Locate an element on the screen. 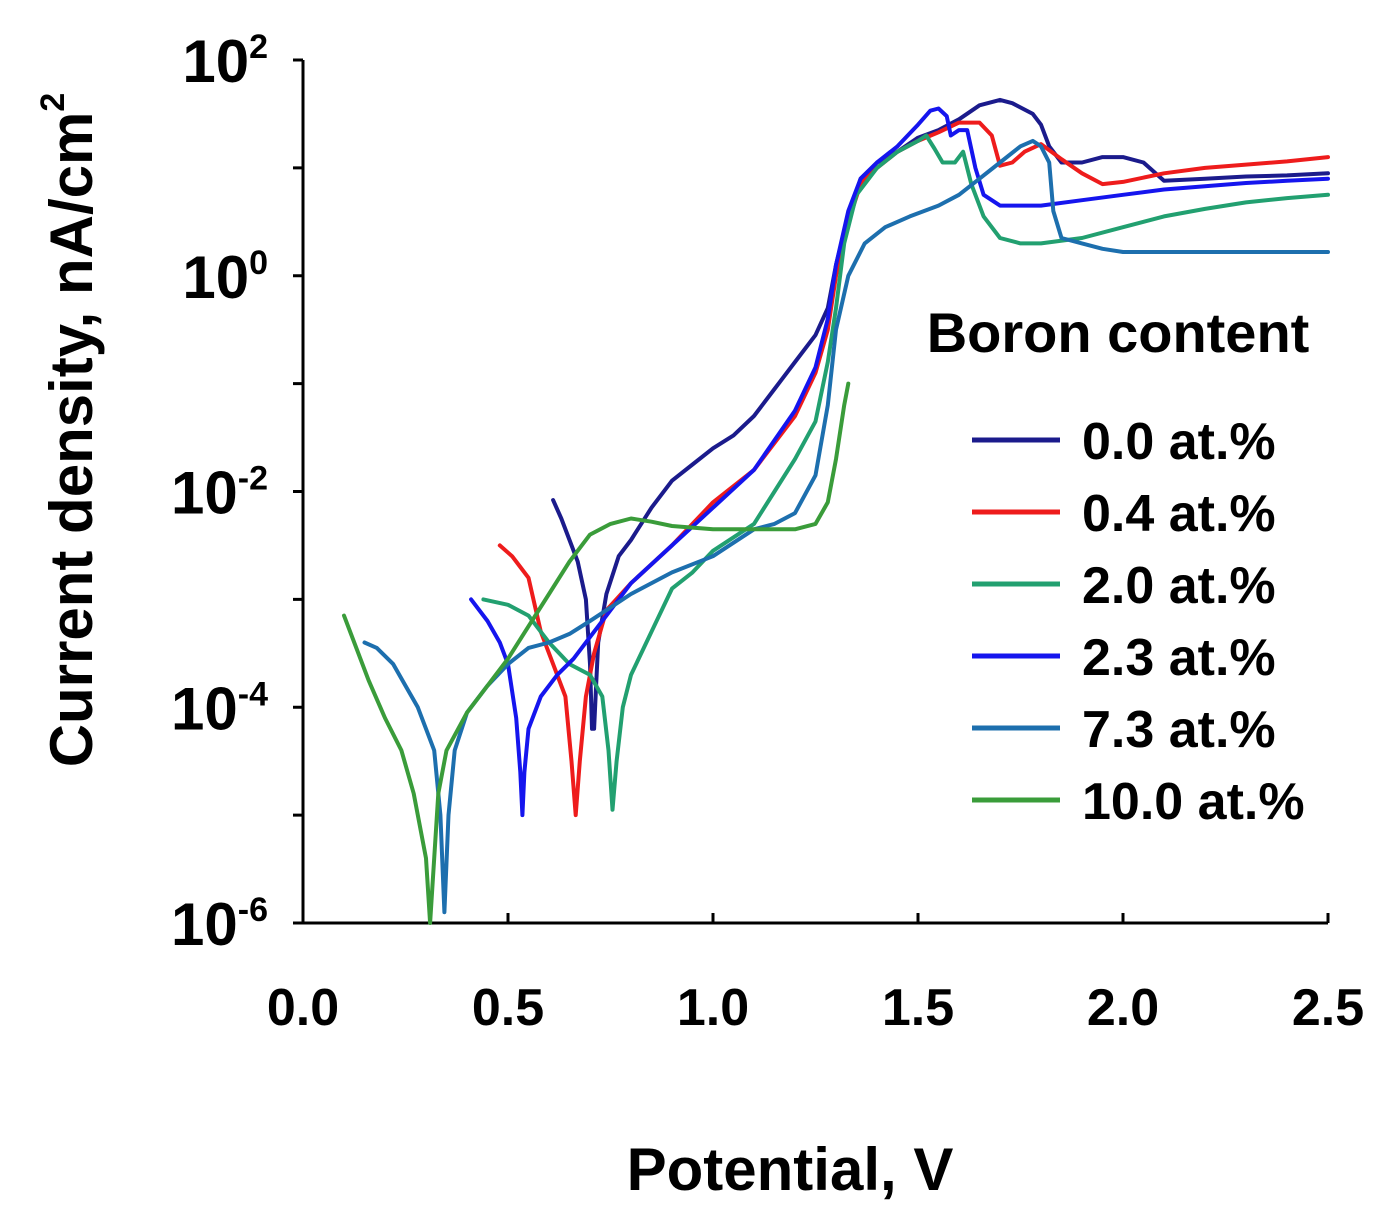 Image resolution: width=1375 pixels, height=1220 pixels. y-axis-title: Current density, nA/cm2 is located at coordinates (69, 430).